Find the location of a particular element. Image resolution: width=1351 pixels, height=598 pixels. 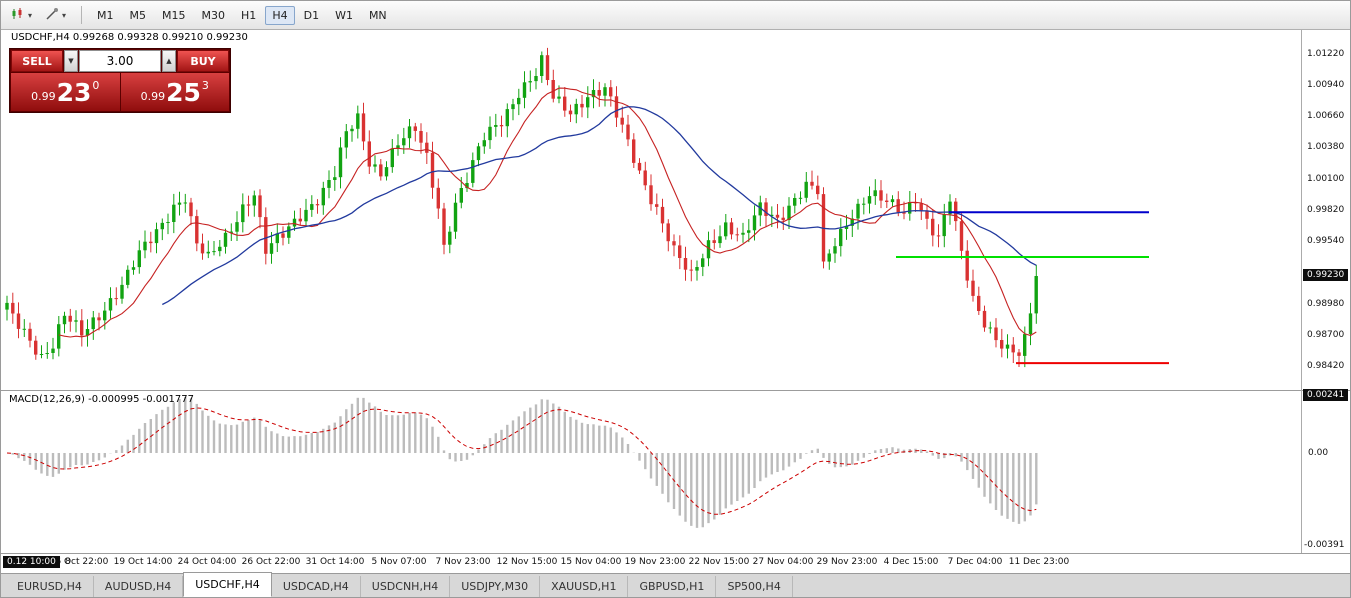

sell-price-display: 0.99 23 0 is located at coordinates (65, 92).